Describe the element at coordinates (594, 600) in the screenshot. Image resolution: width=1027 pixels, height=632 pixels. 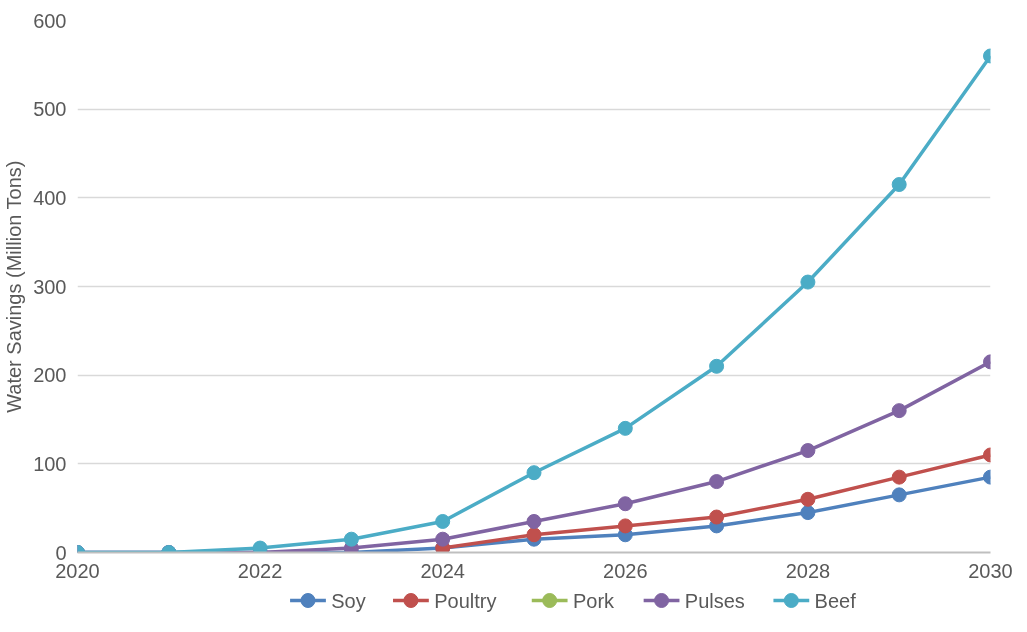
I see `legend-label: Pork` at that location.